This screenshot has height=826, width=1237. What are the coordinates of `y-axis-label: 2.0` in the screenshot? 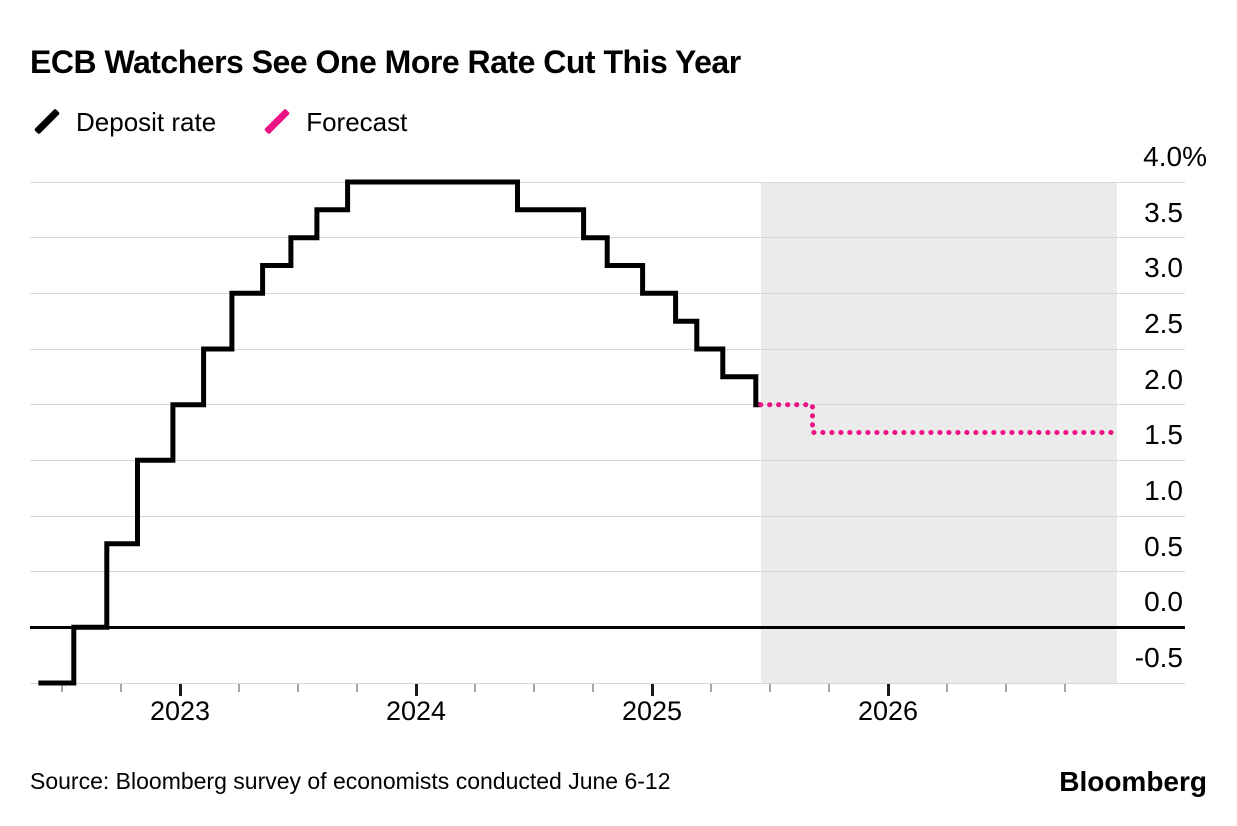 It's located at (1163, 379).